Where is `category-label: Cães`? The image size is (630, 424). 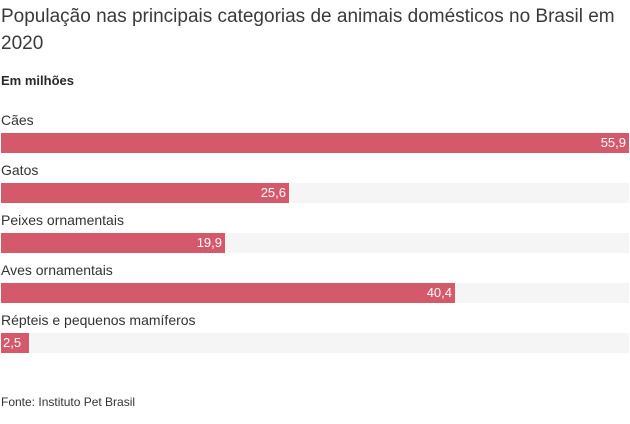 category-label: Cães is located at coordinates (17, 120).